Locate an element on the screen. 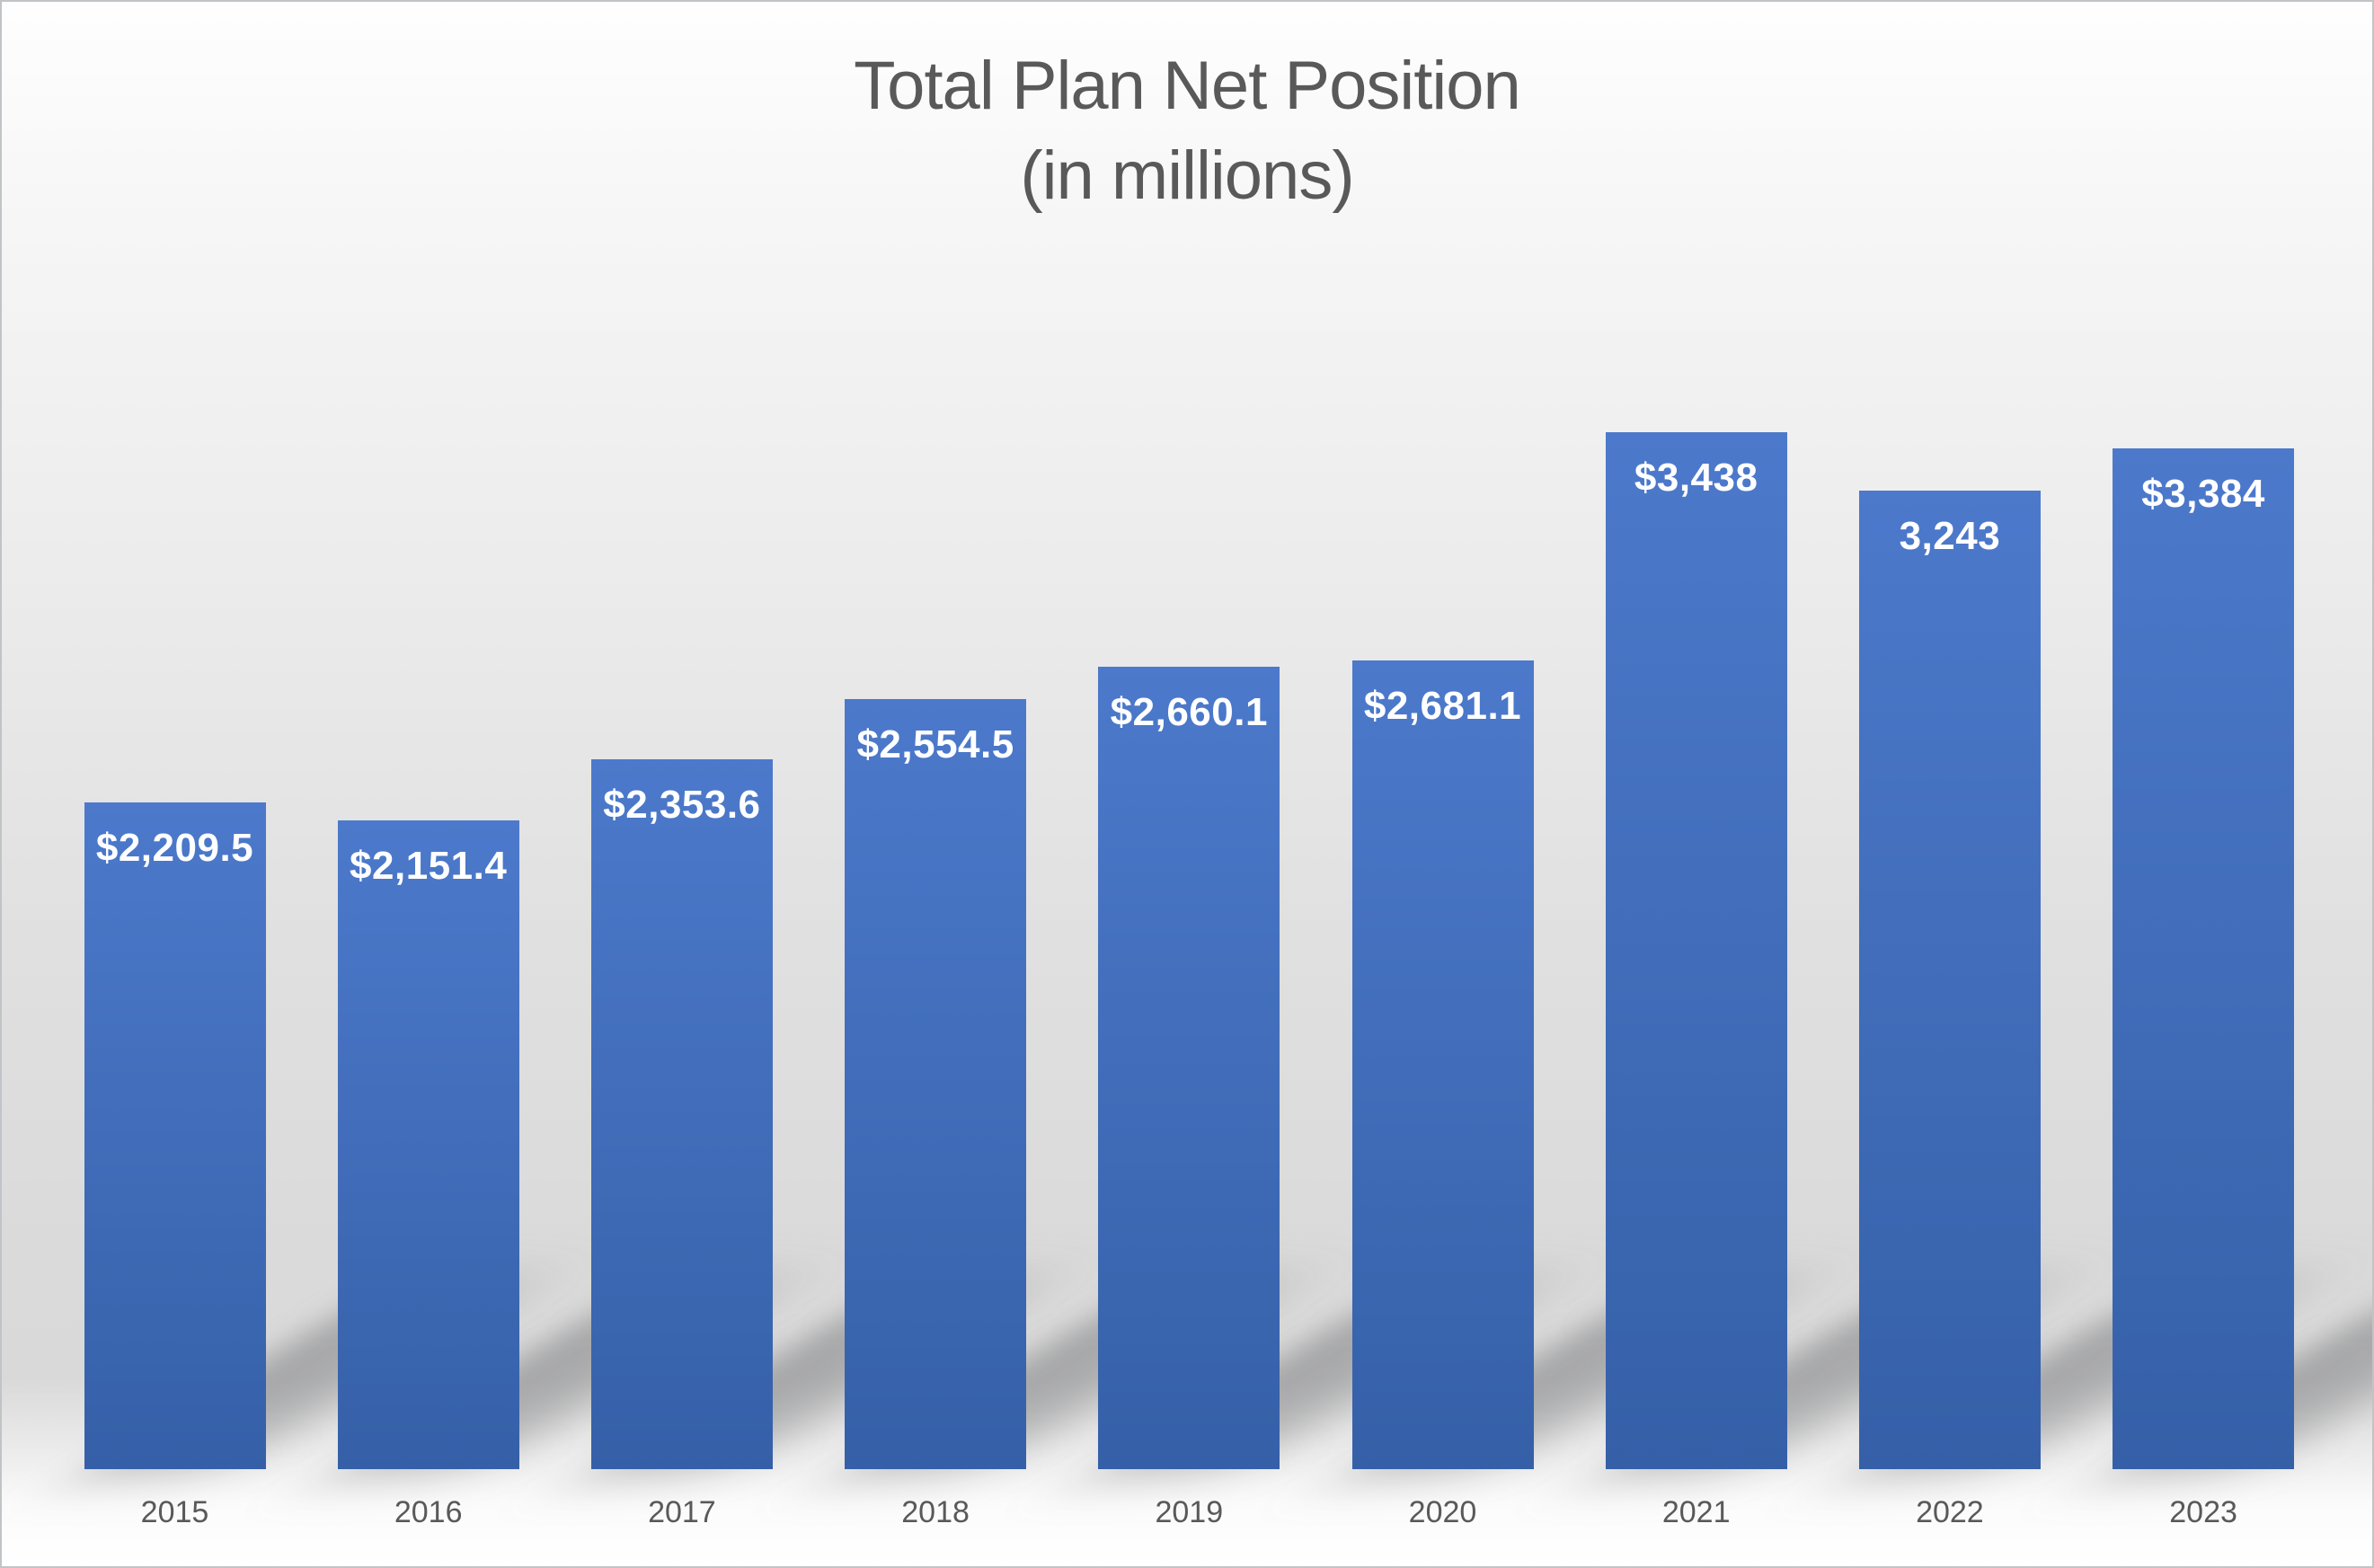  bar-value-label: $2,554.5 is located at coordinates (935, 744).